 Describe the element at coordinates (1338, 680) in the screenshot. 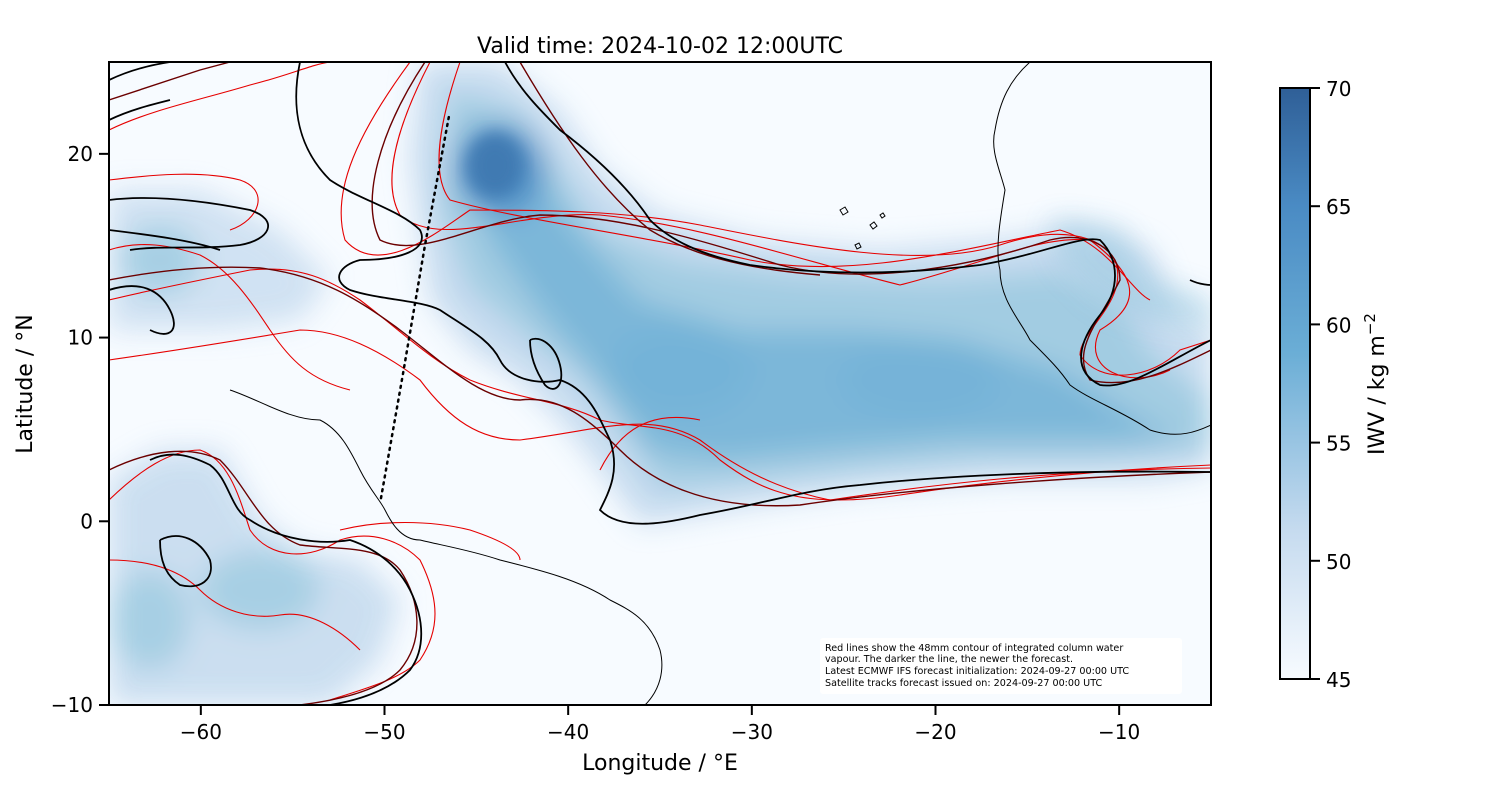

I see `colorbar-tick-label: 45` at that location.